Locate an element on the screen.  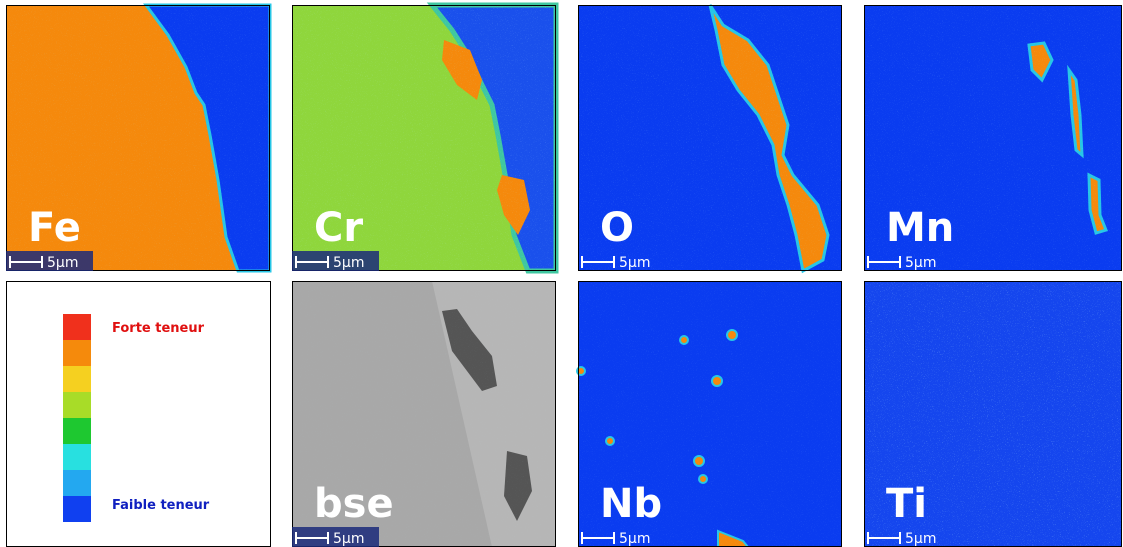
element-label: O is located at coordinates (617, 228).